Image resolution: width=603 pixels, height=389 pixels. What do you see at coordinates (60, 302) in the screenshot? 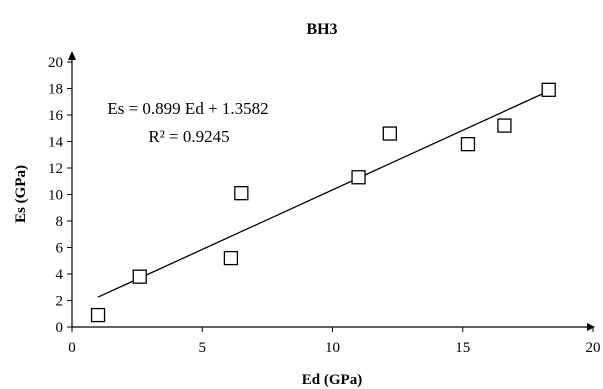
I see `y-tick-label: 2` at bounding box center [60, 302].